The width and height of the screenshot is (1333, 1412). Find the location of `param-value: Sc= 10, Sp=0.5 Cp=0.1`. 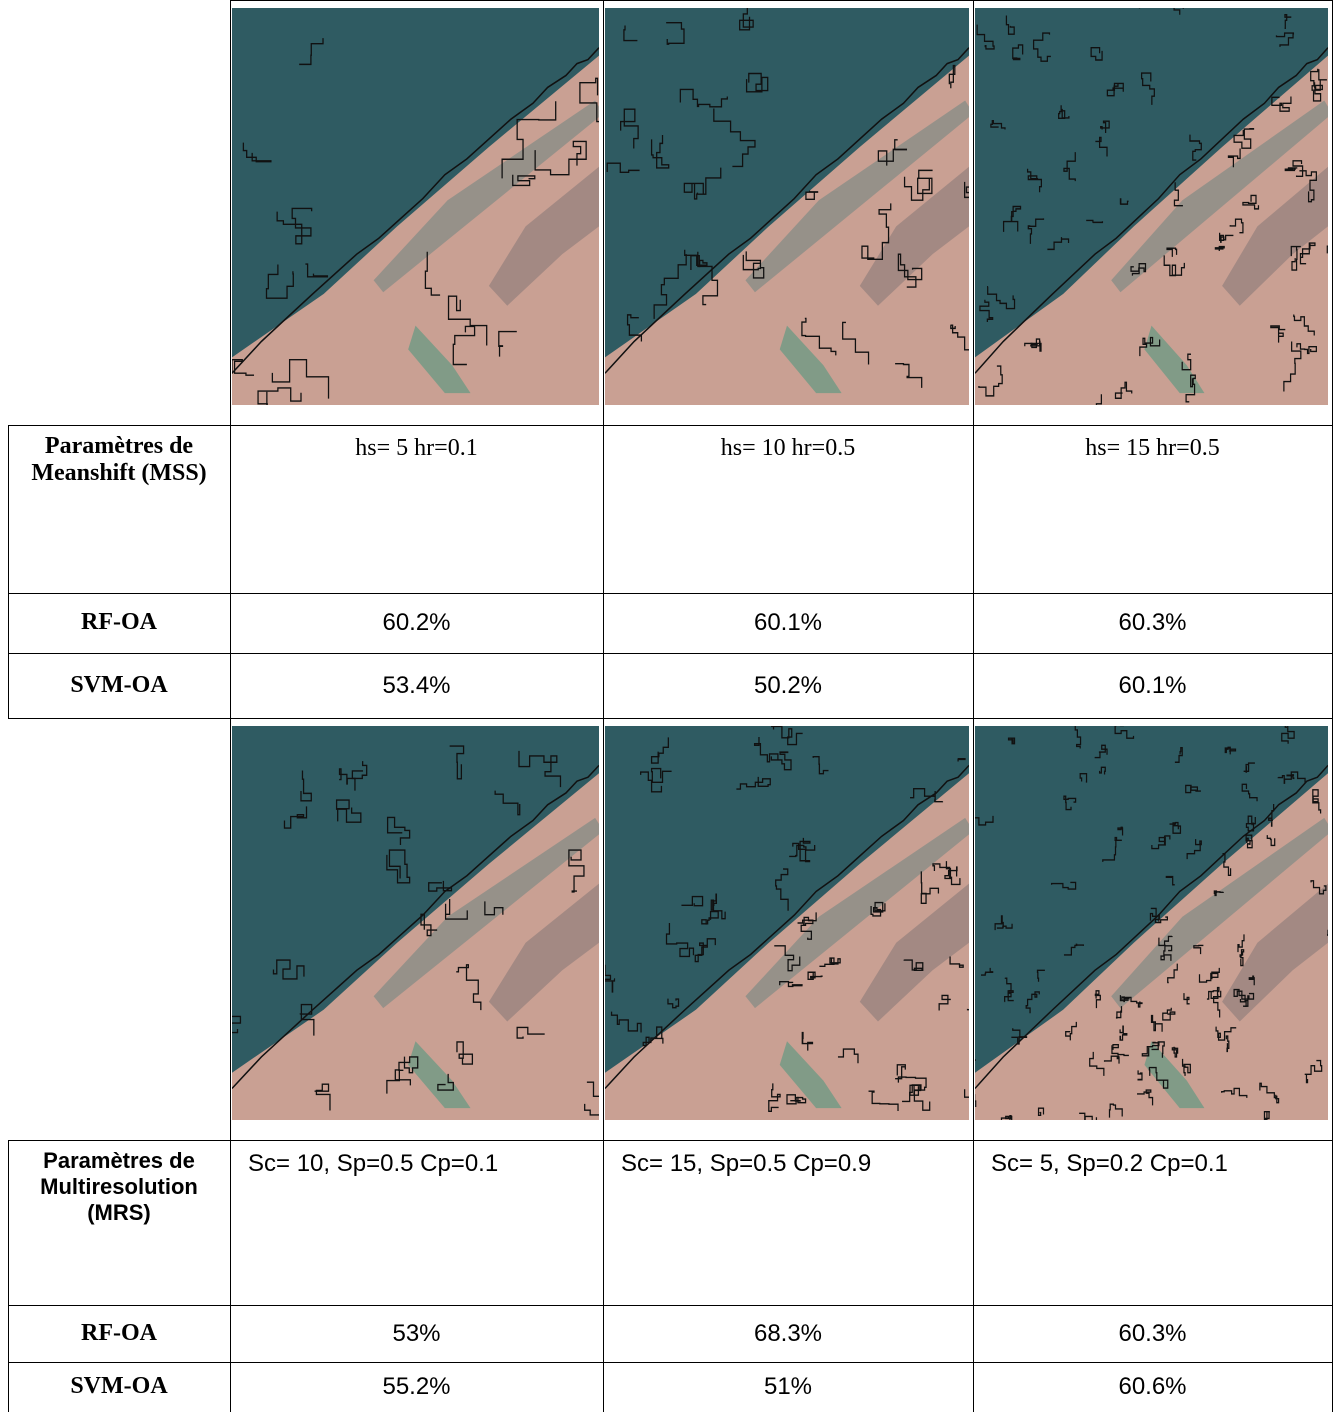

param-value: Sc= 10, Sp=0.5 Cp=0.1 is located at coordinates (373, 1163).